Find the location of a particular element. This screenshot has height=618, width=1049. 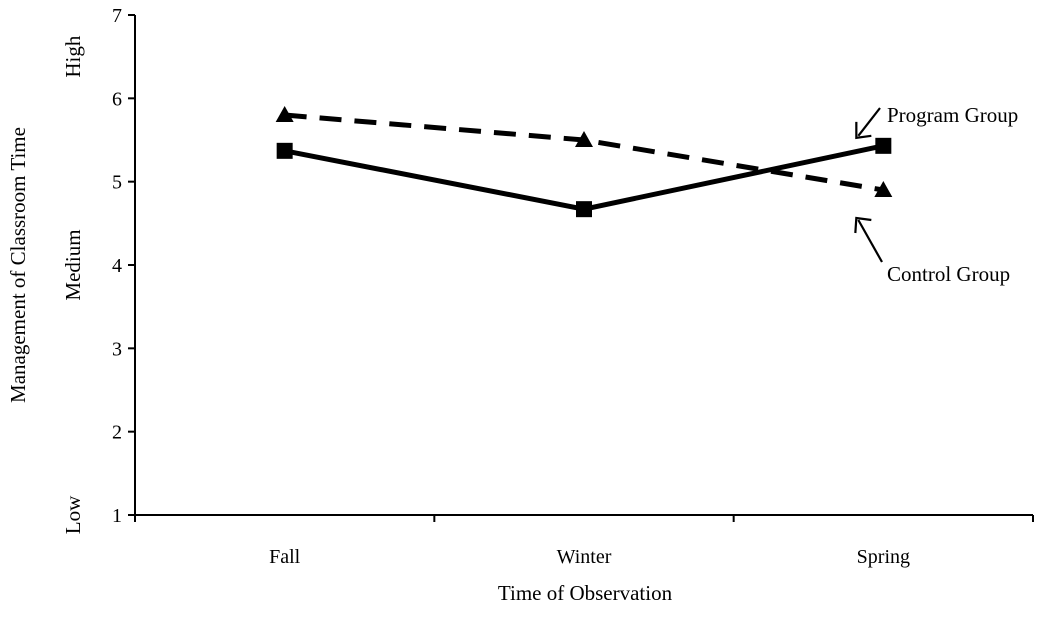

series-callouts: Program Group Control Group is located at coordinates (936, 194).